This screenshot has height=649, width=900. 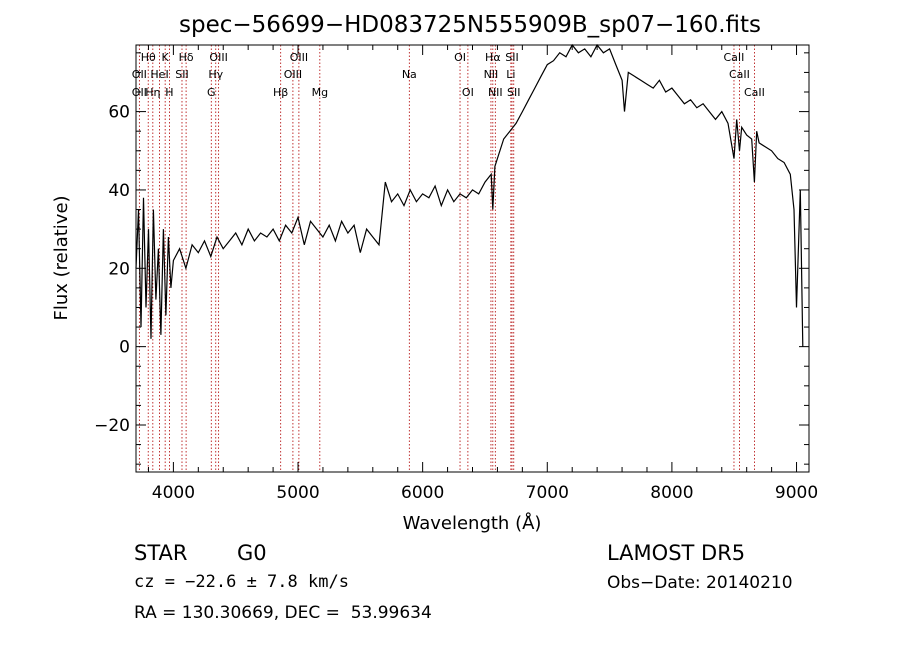 I want to click on x-tick-label: 6000, so click(x=422, y=493).